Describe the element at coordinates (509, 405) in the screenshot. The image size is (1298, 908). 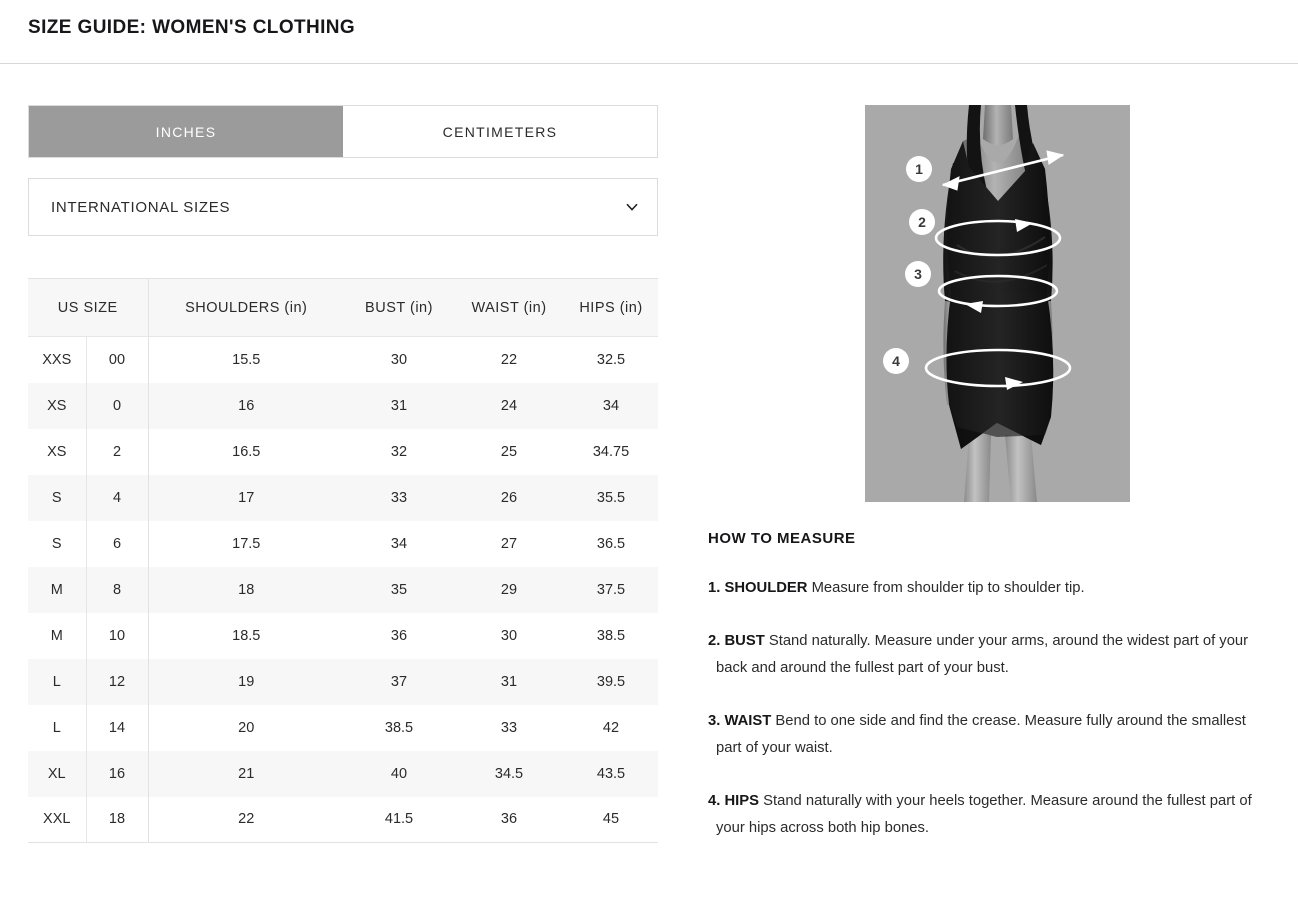
I see `cell-waist: 24` at that location.